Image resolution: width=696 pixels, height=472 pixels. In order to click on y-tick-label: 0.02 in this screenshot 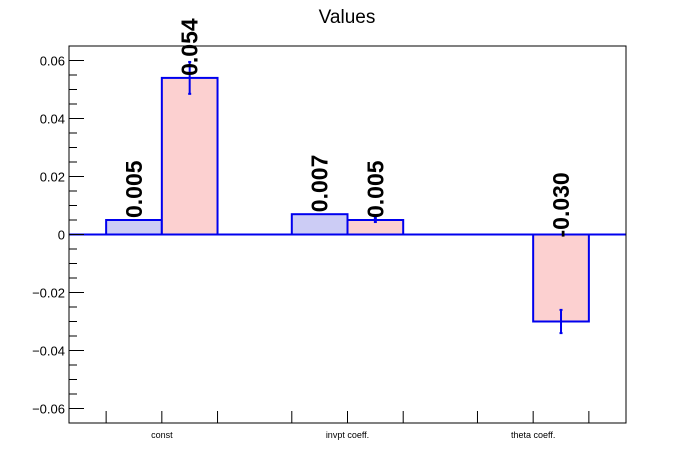, I will do `click(52, 177)`.